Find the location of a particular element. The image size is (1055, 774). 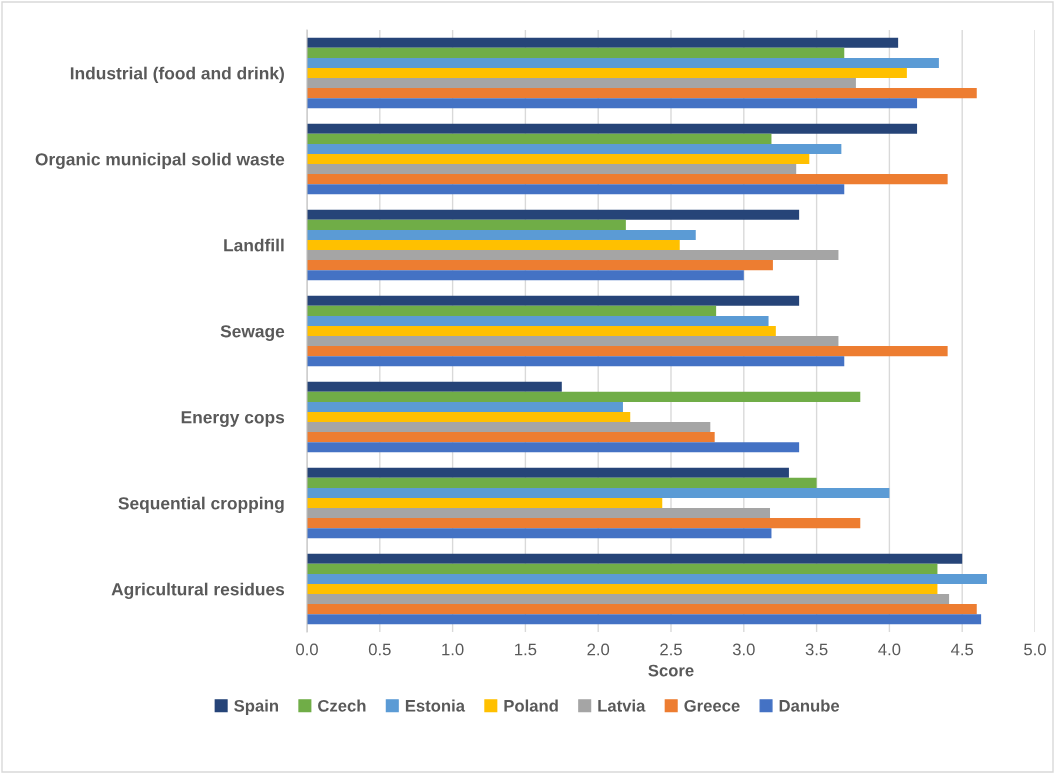

legend-label: Latvia is located at coordinates (622, 705).